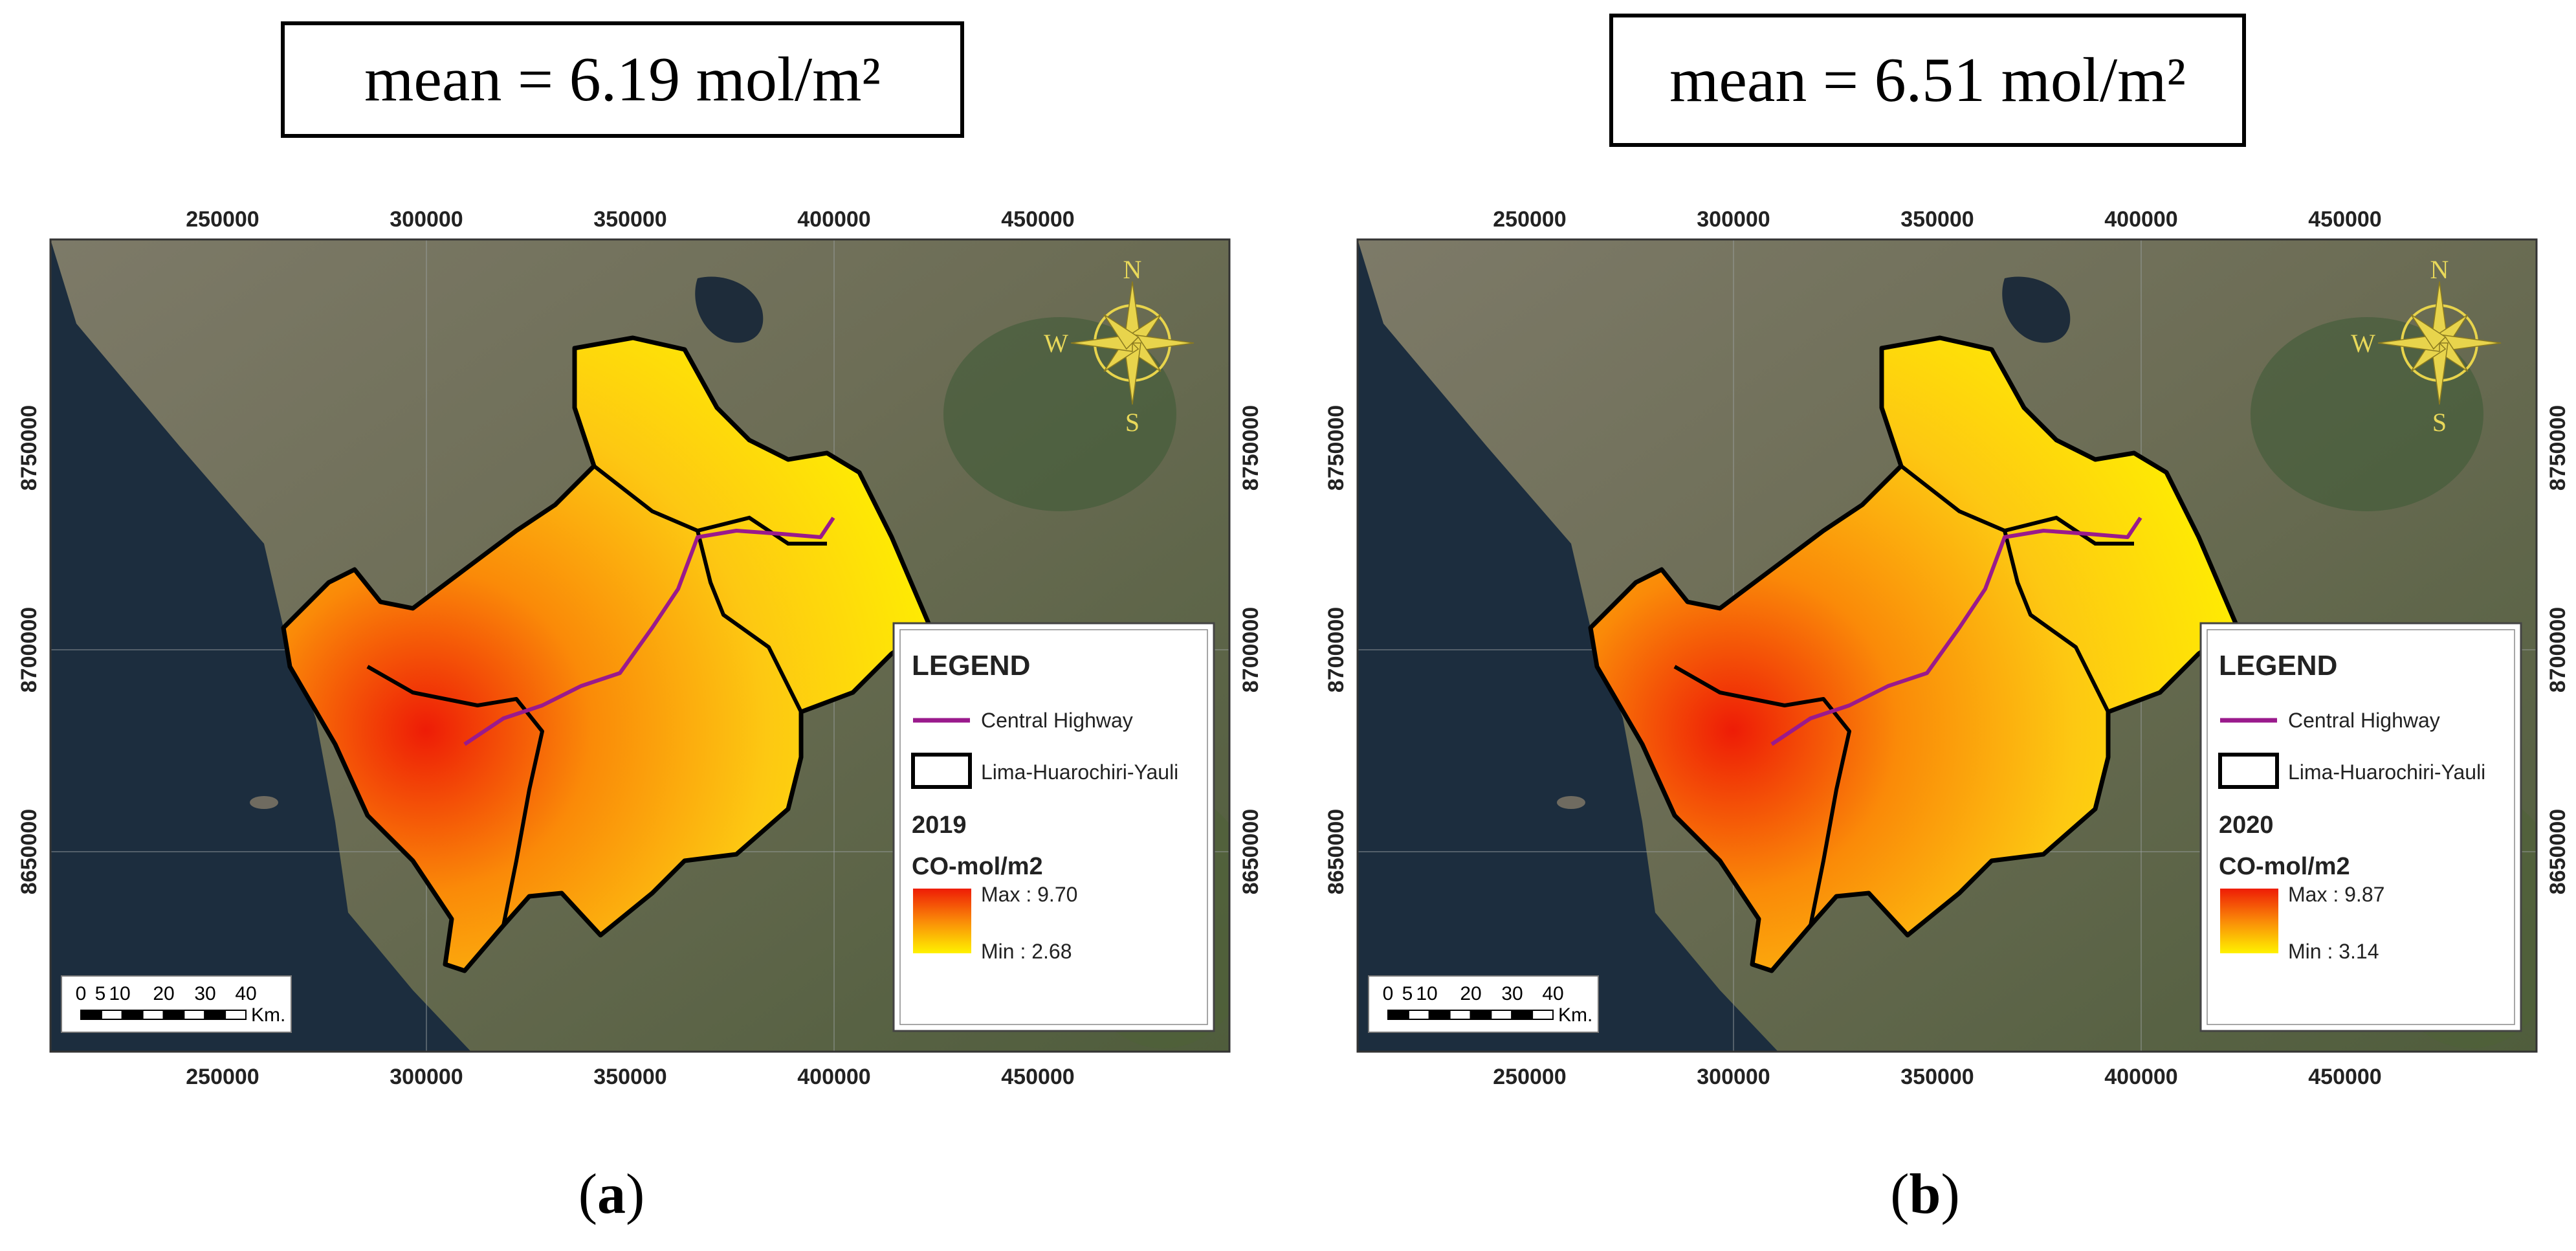  I want to click on mean-label: mean = 6.51 mol/m², so click(1928, 80).